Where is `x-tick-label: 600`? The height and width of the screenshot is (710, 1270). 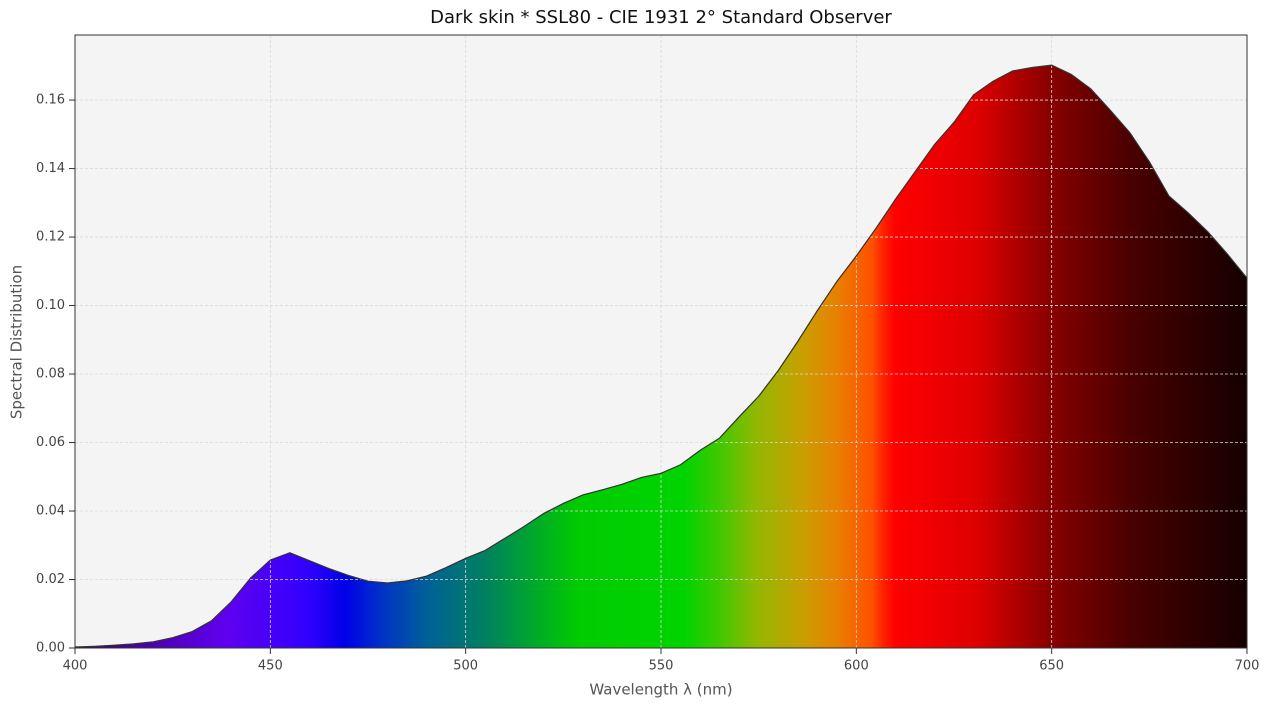 x-tick-label: 600 is located at coordinates (856, 666).